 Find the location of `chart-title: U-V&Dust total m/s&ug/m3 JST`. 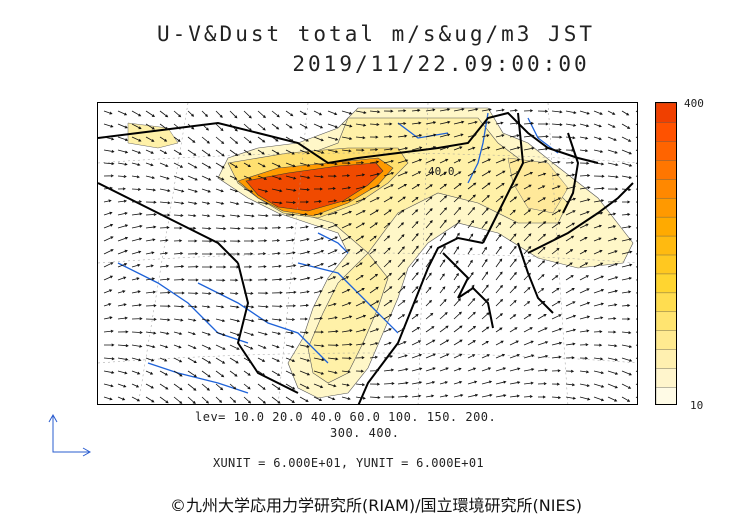

chart-title: U-V&Dust total m/s&ug/m3 JST is located at coordinates (375, 34).